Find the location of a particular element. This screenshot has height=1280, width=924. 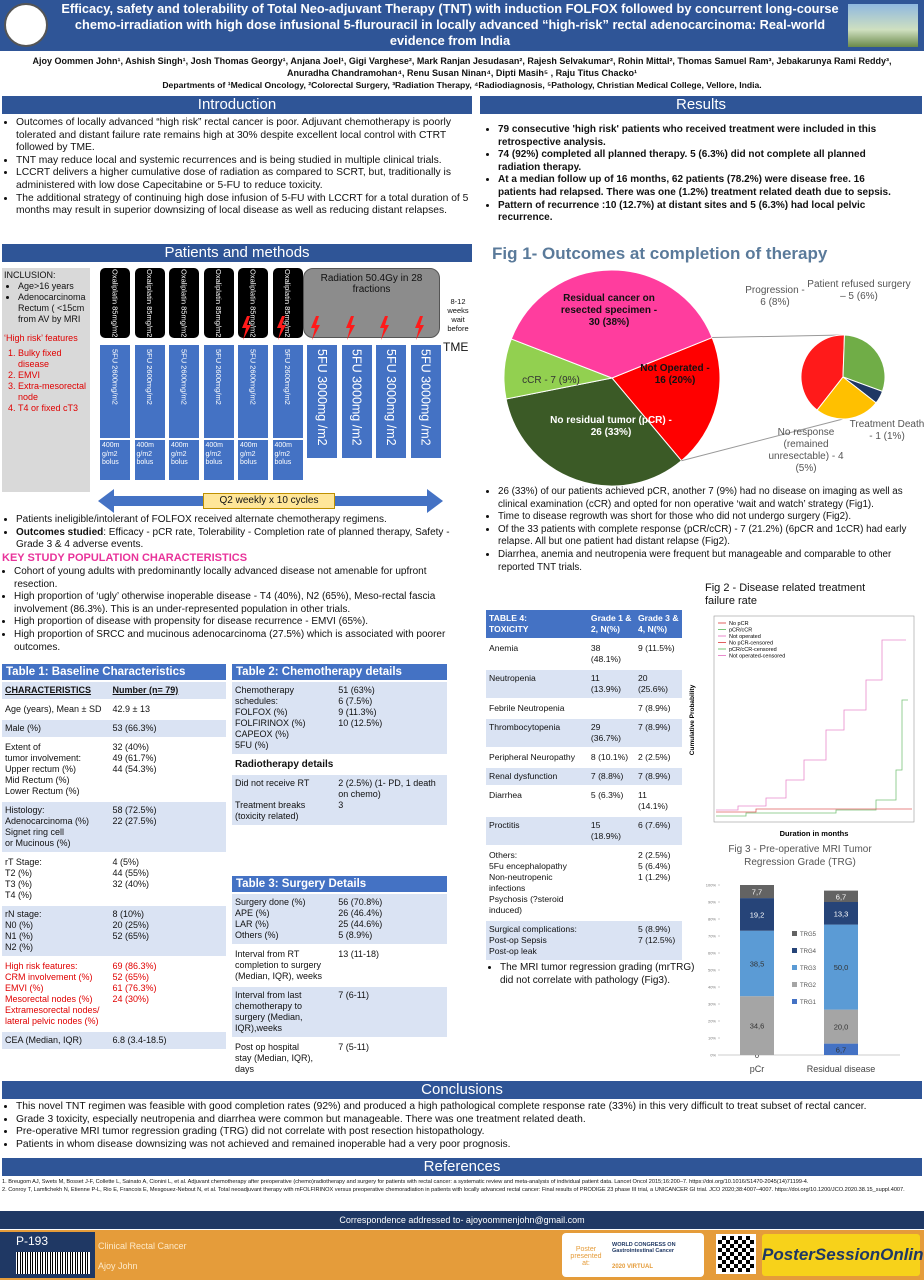

axis-label: Cumulative Probability is located at coordinates (692, 719).